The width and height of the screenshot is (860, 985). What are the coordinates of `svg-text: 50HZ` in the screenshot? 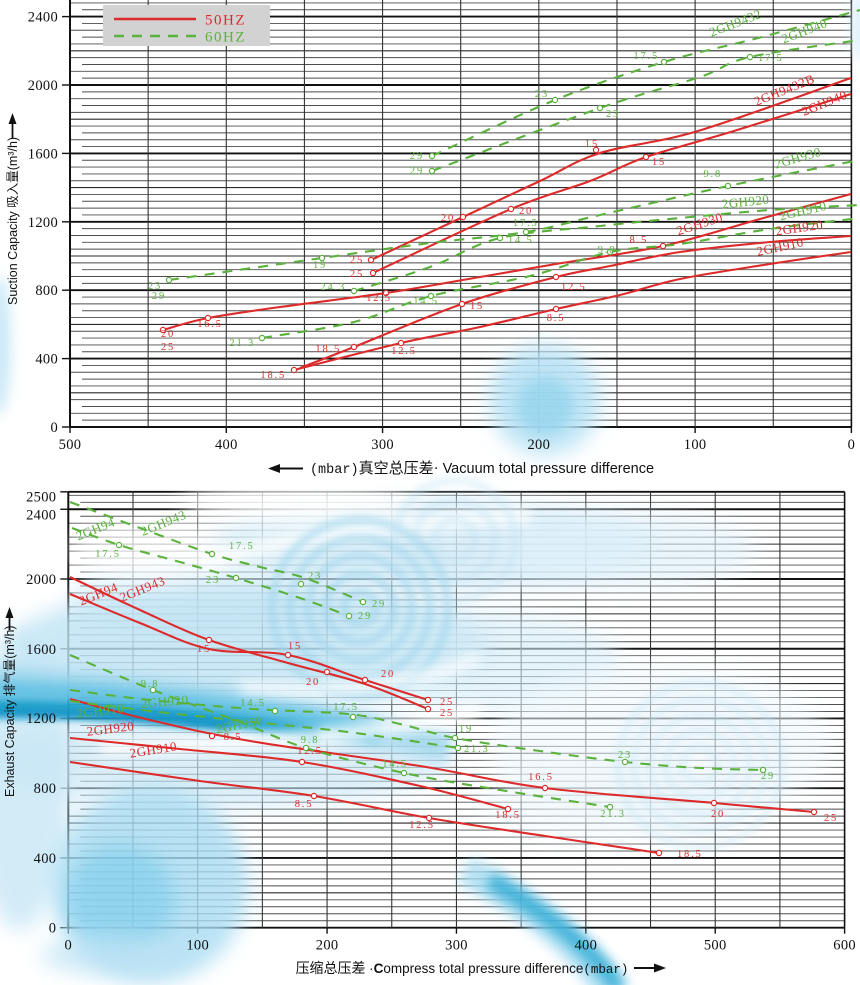 It's located at (225, 21).